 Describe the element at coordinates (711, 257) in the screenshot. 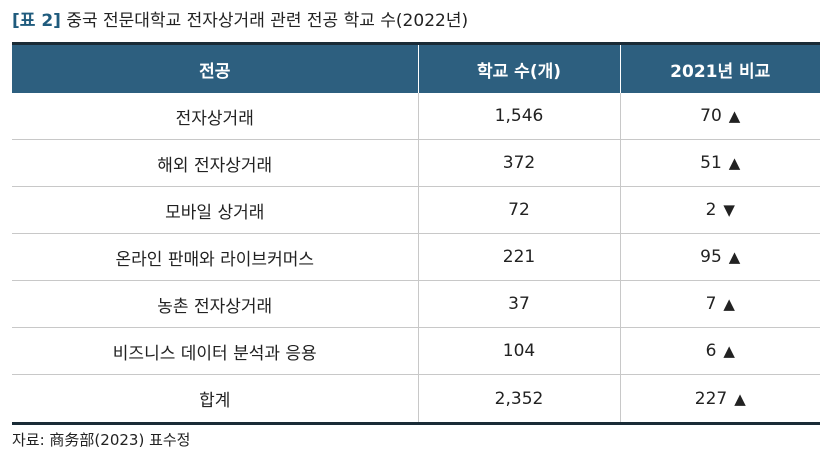

I see `change-value: 95` at that location.